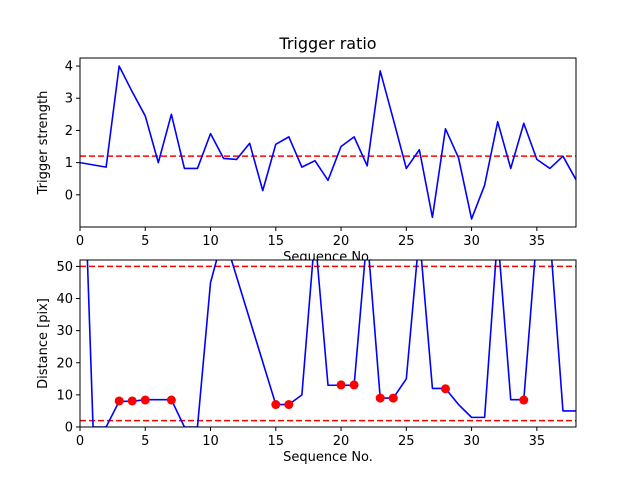 The width and height of the screenshot is (640, 480). Describe the element at coordinates (64, 363) in the screenshot. I see `y-tick-label: 20` at that location.